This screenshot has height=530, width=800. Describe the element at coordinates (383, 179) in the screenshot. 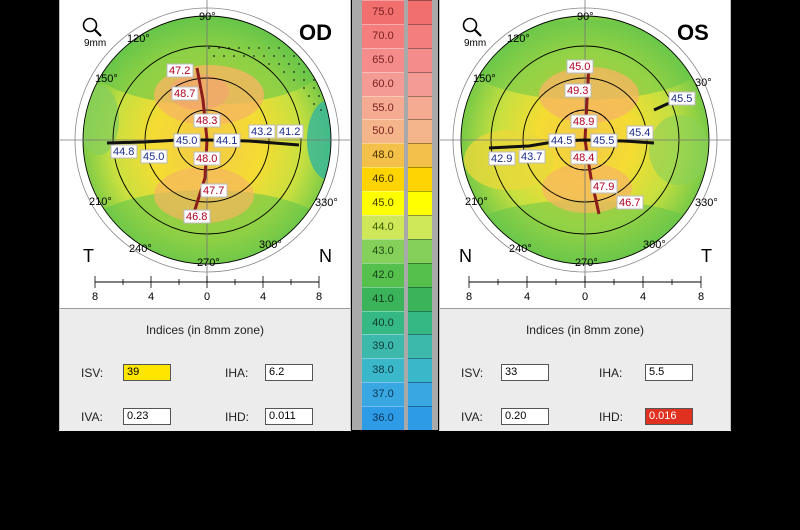

I see `scale-label: 46.0` at that location.